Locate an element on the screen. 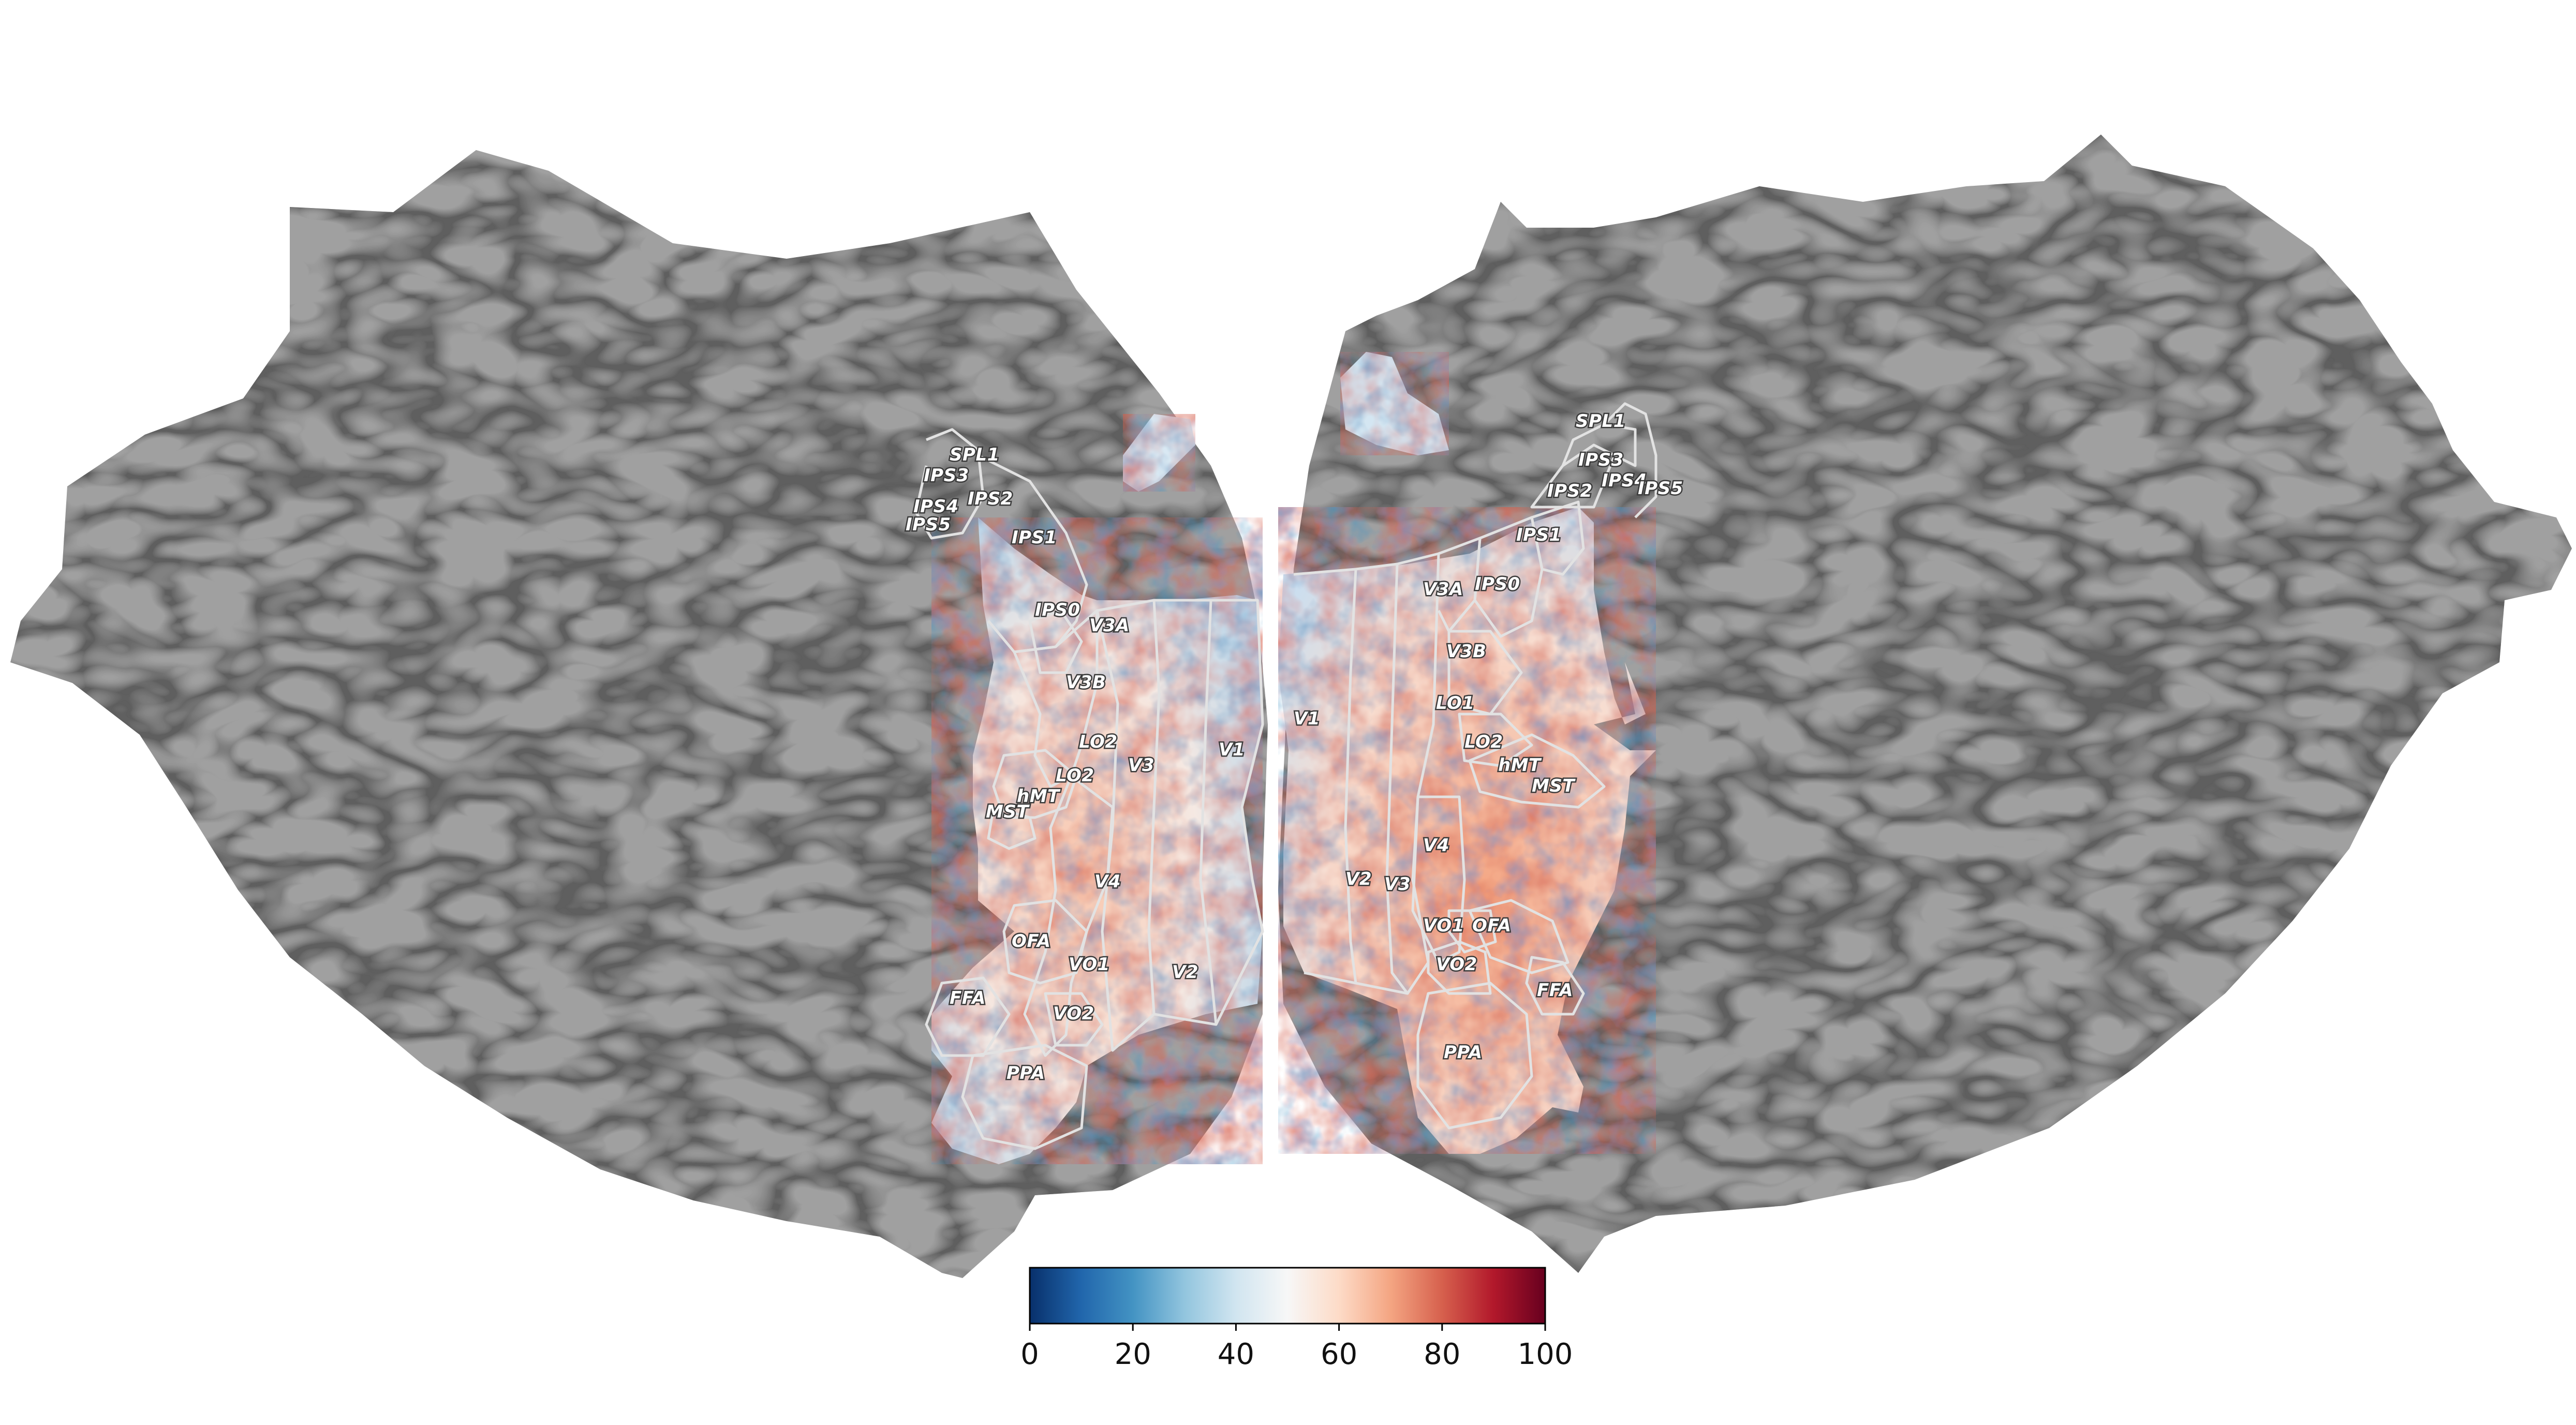  colorbar-tick-label: 80 is located at coordinates (1442, 1354).